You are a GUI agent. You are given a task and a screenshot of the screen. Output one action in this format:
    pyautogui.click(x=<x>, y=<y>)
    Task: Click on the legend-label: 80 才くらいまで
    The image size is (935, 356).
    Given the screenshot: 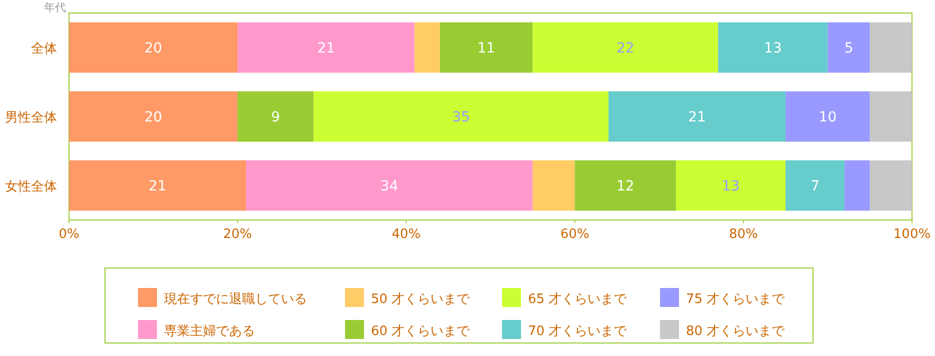 What is the action you would take?
    pyautogui.click(x=736, y=331)
    